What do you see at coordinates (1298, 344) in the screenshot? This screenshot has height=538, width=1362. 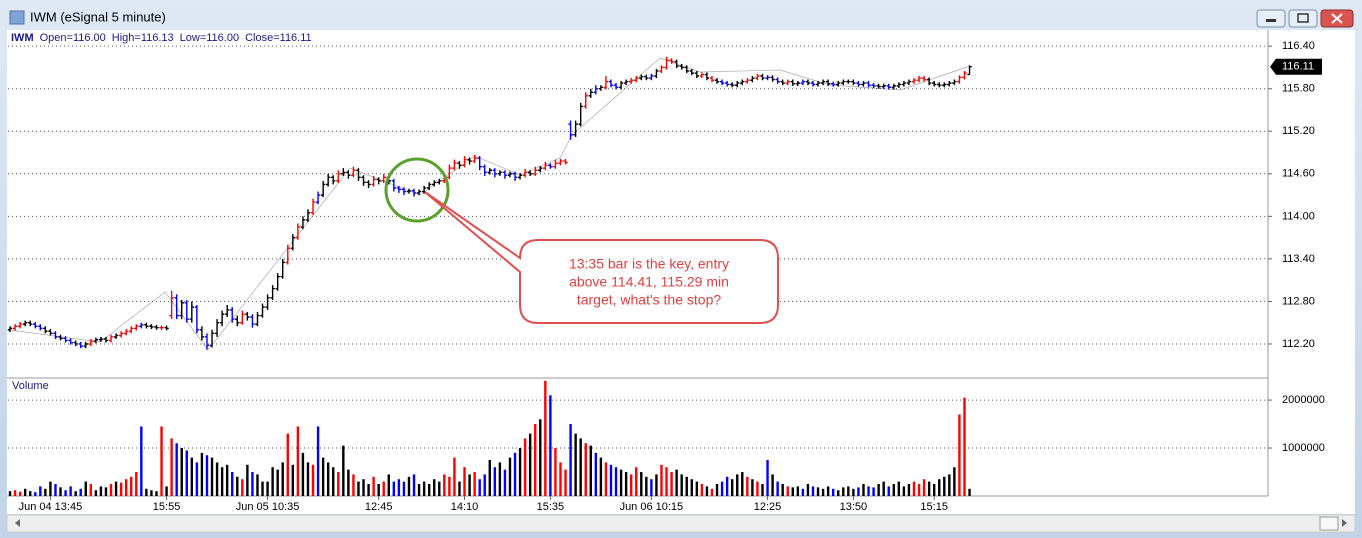 I see `y-tick-label: 112.20` at bounding box center [1298, 344].